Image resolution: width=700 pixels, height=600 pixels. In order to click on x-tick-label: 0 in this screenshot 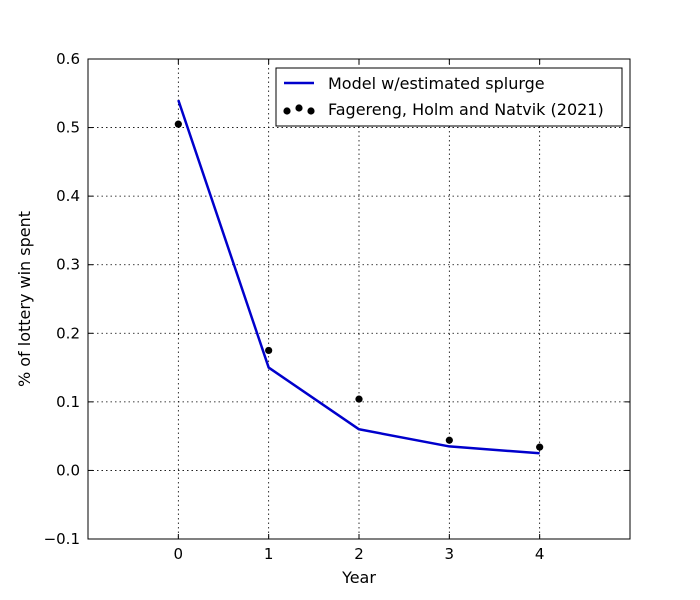, I will do `click(179, 554)`.